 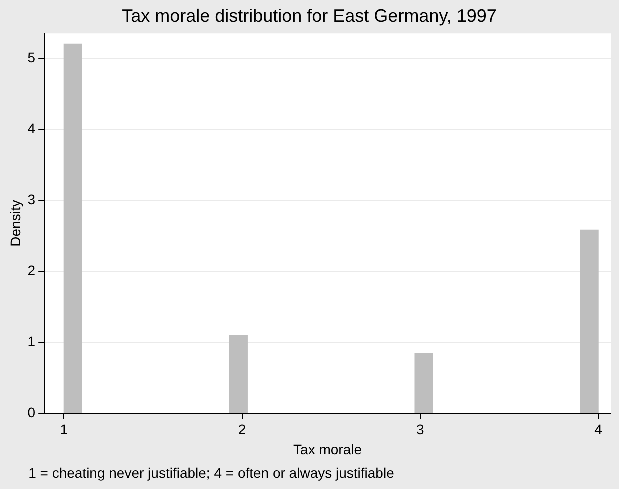 I want to click on chart-title: Tax morale distribution for East Germany, 1997, so click(x=309, y=16).